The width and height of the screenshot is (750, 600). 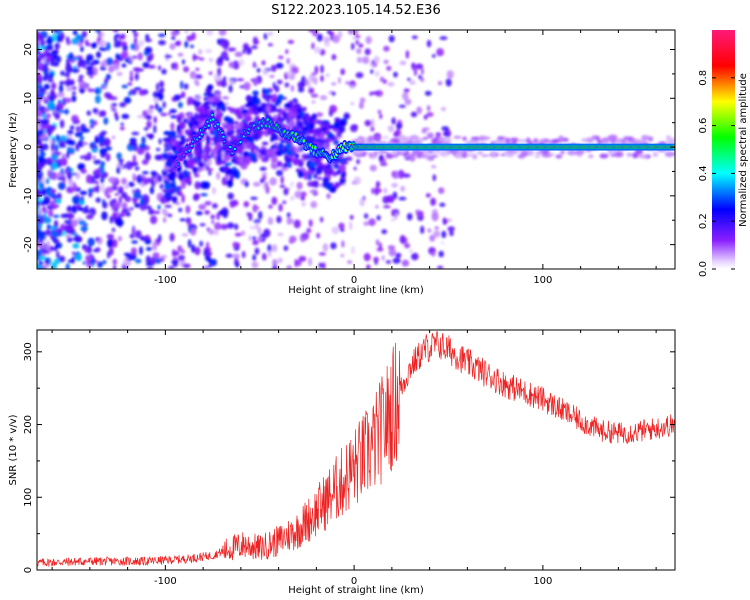 I want to click on colorbar-gradient, so click(x=723, y=149).